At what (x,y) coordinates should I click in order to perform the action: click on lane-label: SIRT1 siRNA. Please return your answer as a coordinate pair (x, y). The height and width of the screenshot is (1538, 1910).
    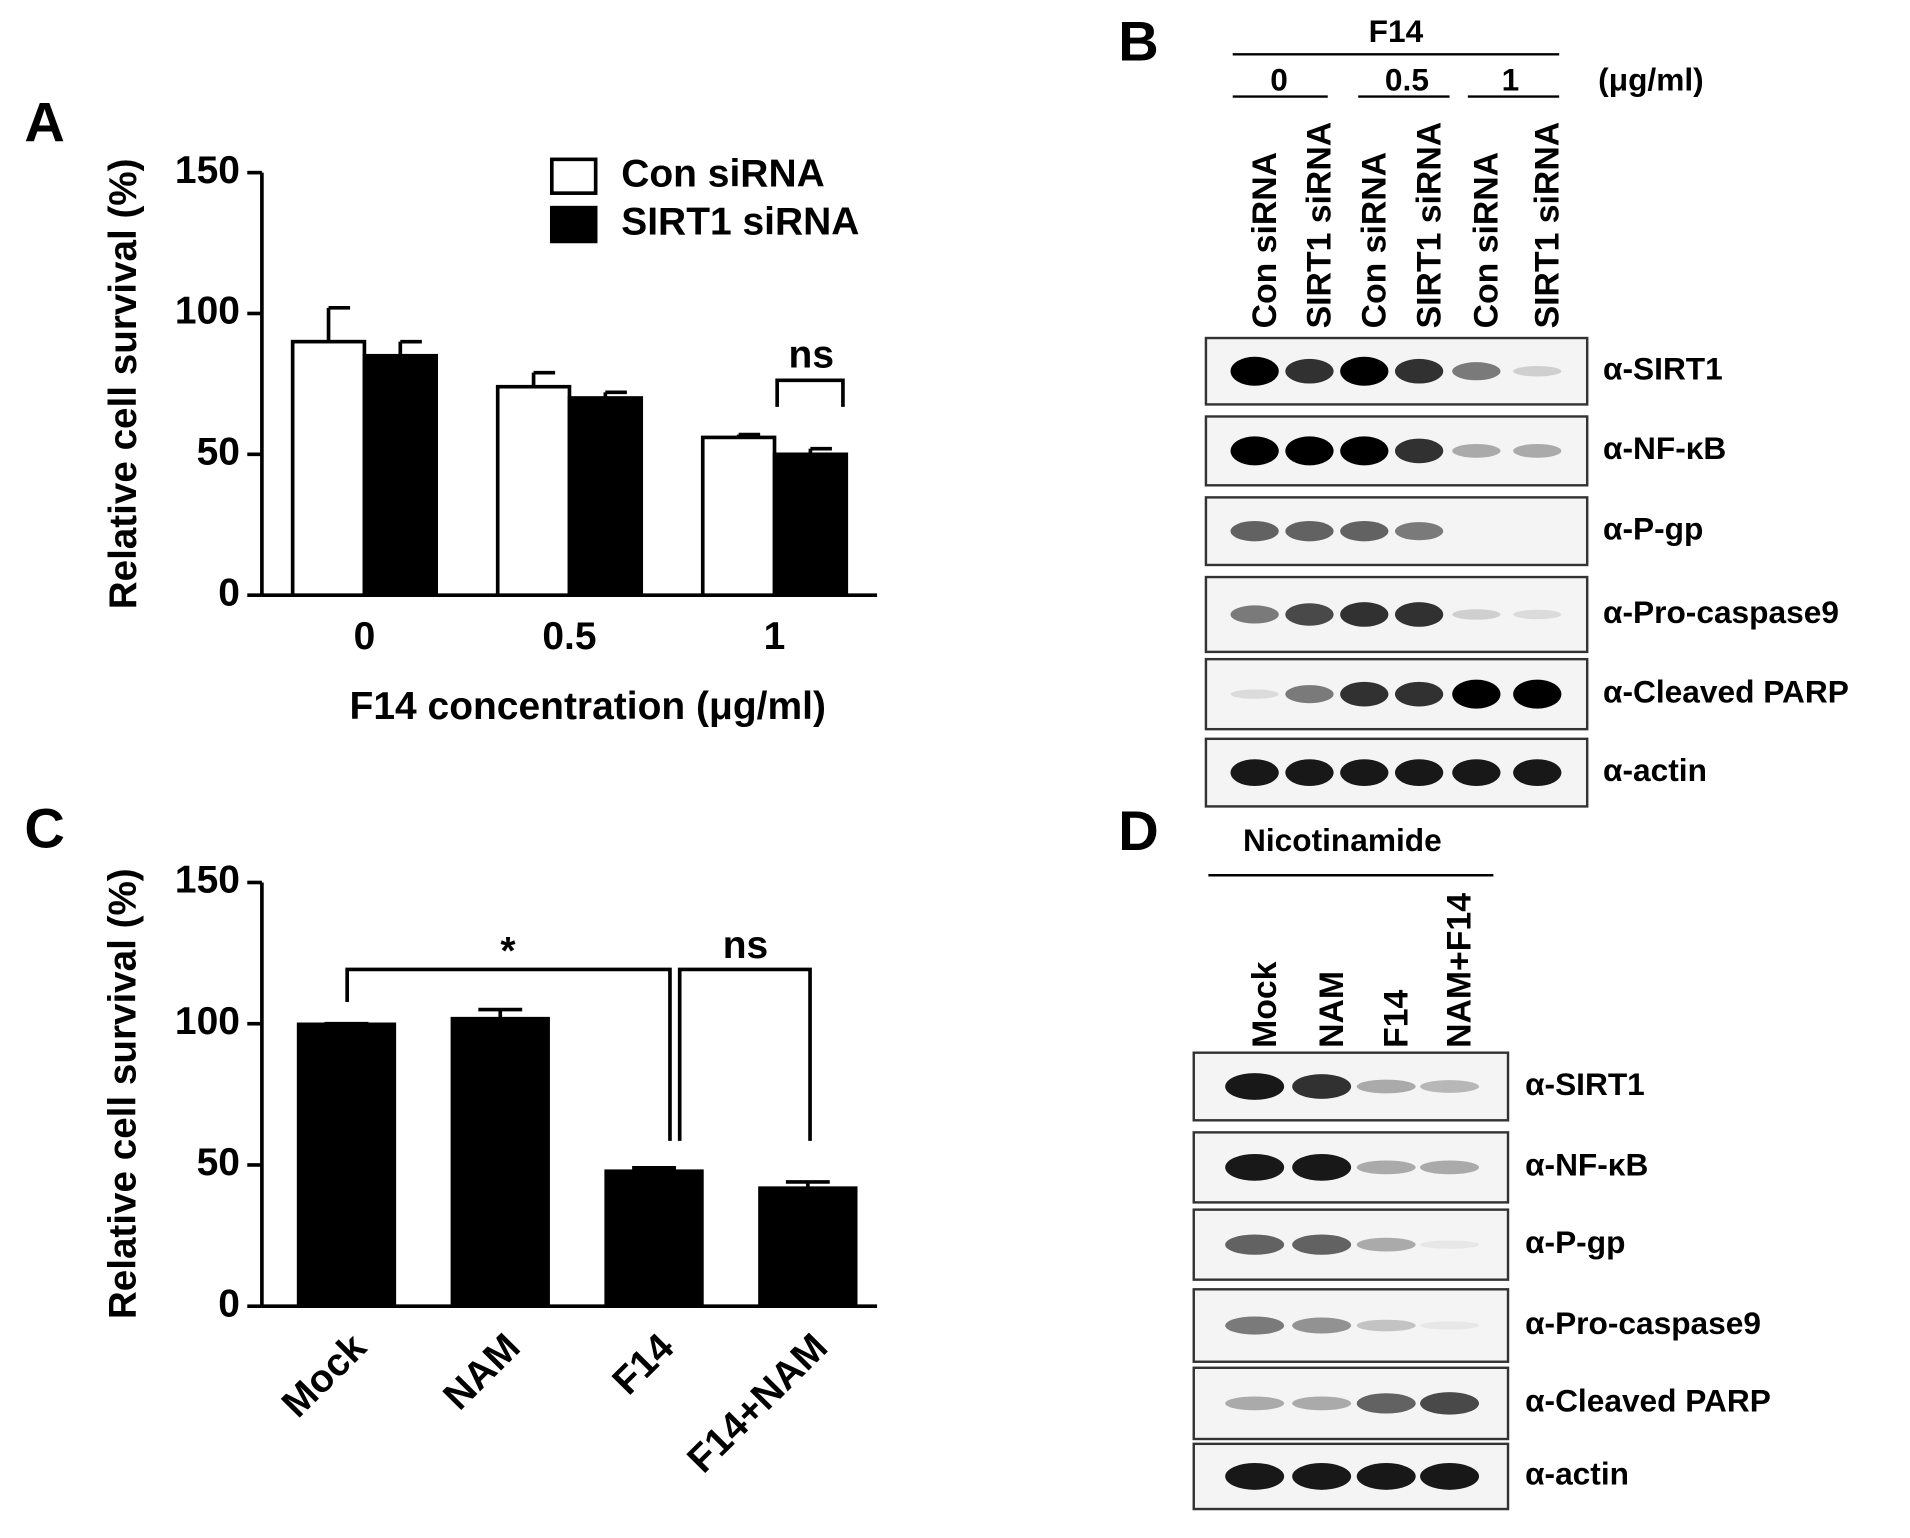
    Looking at the image, I should click on (1429, 225).